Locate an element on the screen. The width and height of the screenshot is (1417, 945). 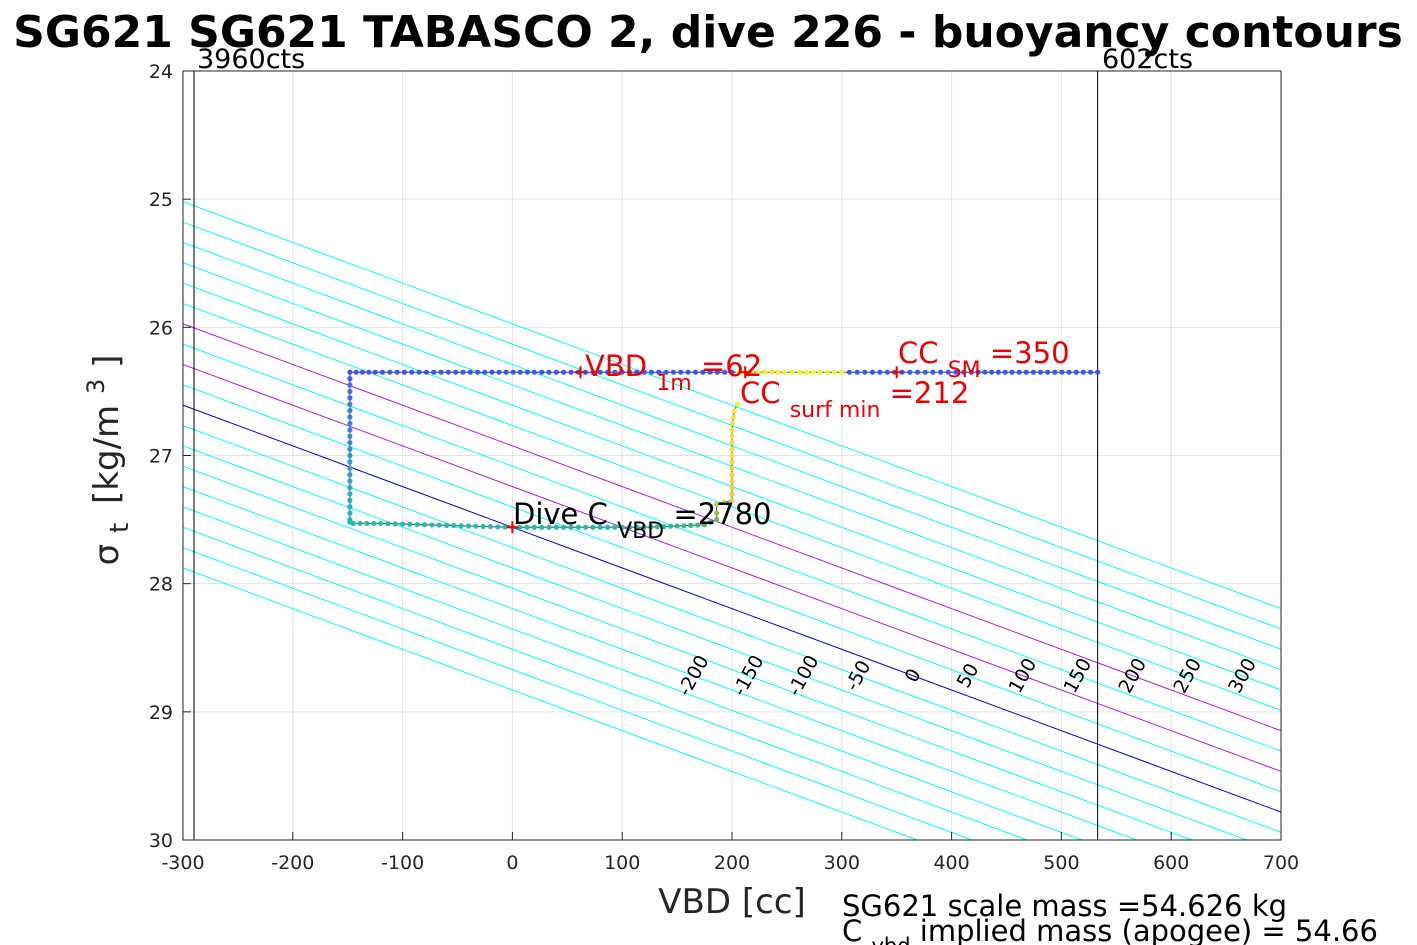
x-tick-label: 200 is located at coordinates (732, 863).